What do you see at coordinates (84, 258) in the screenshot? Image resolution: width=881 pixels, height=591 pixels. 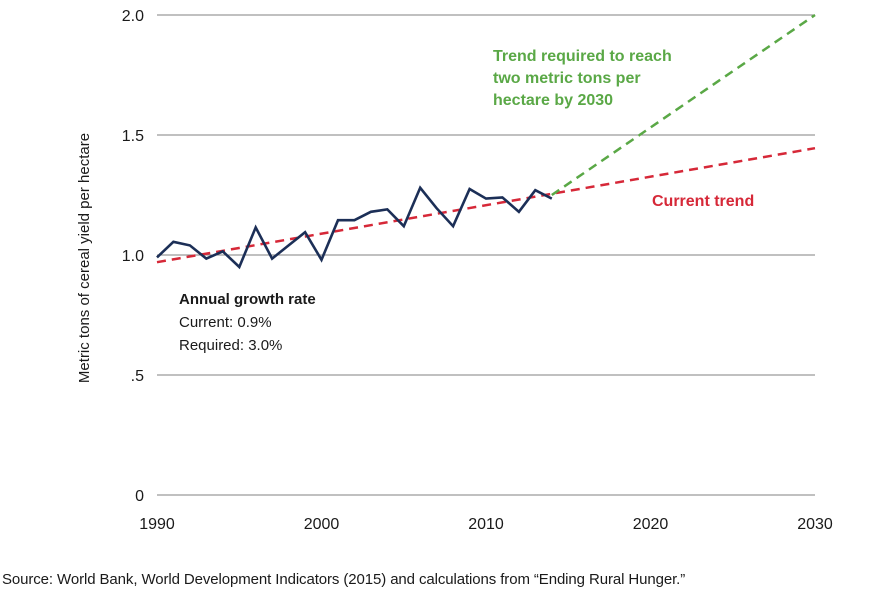 I see `y-axis-label: Metric tons of cereal yield per hectare` at bounding box center [84, 258].